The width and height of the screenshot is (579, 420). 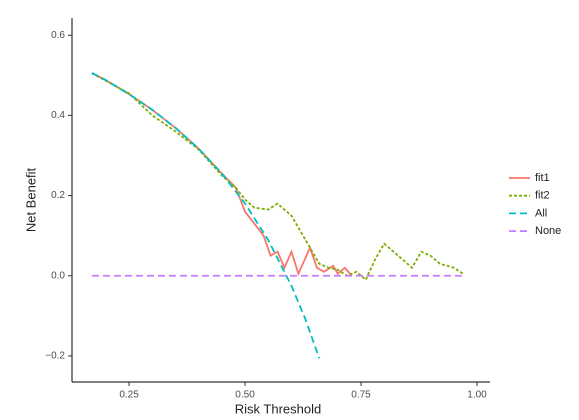 What do you see at coordinates (548, 231) in the screenshot?
I see `legend-label: None` at bounding box center [548, 231].